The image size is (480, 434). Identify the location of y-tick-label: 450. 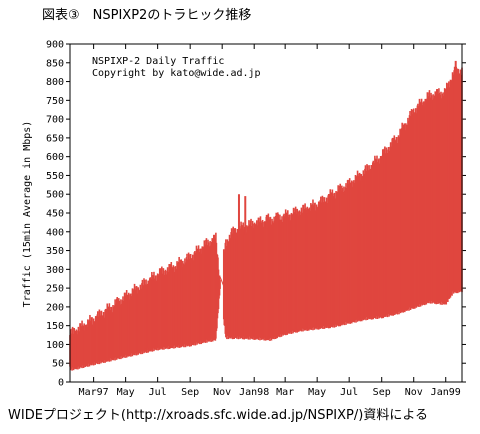
(55, 214).